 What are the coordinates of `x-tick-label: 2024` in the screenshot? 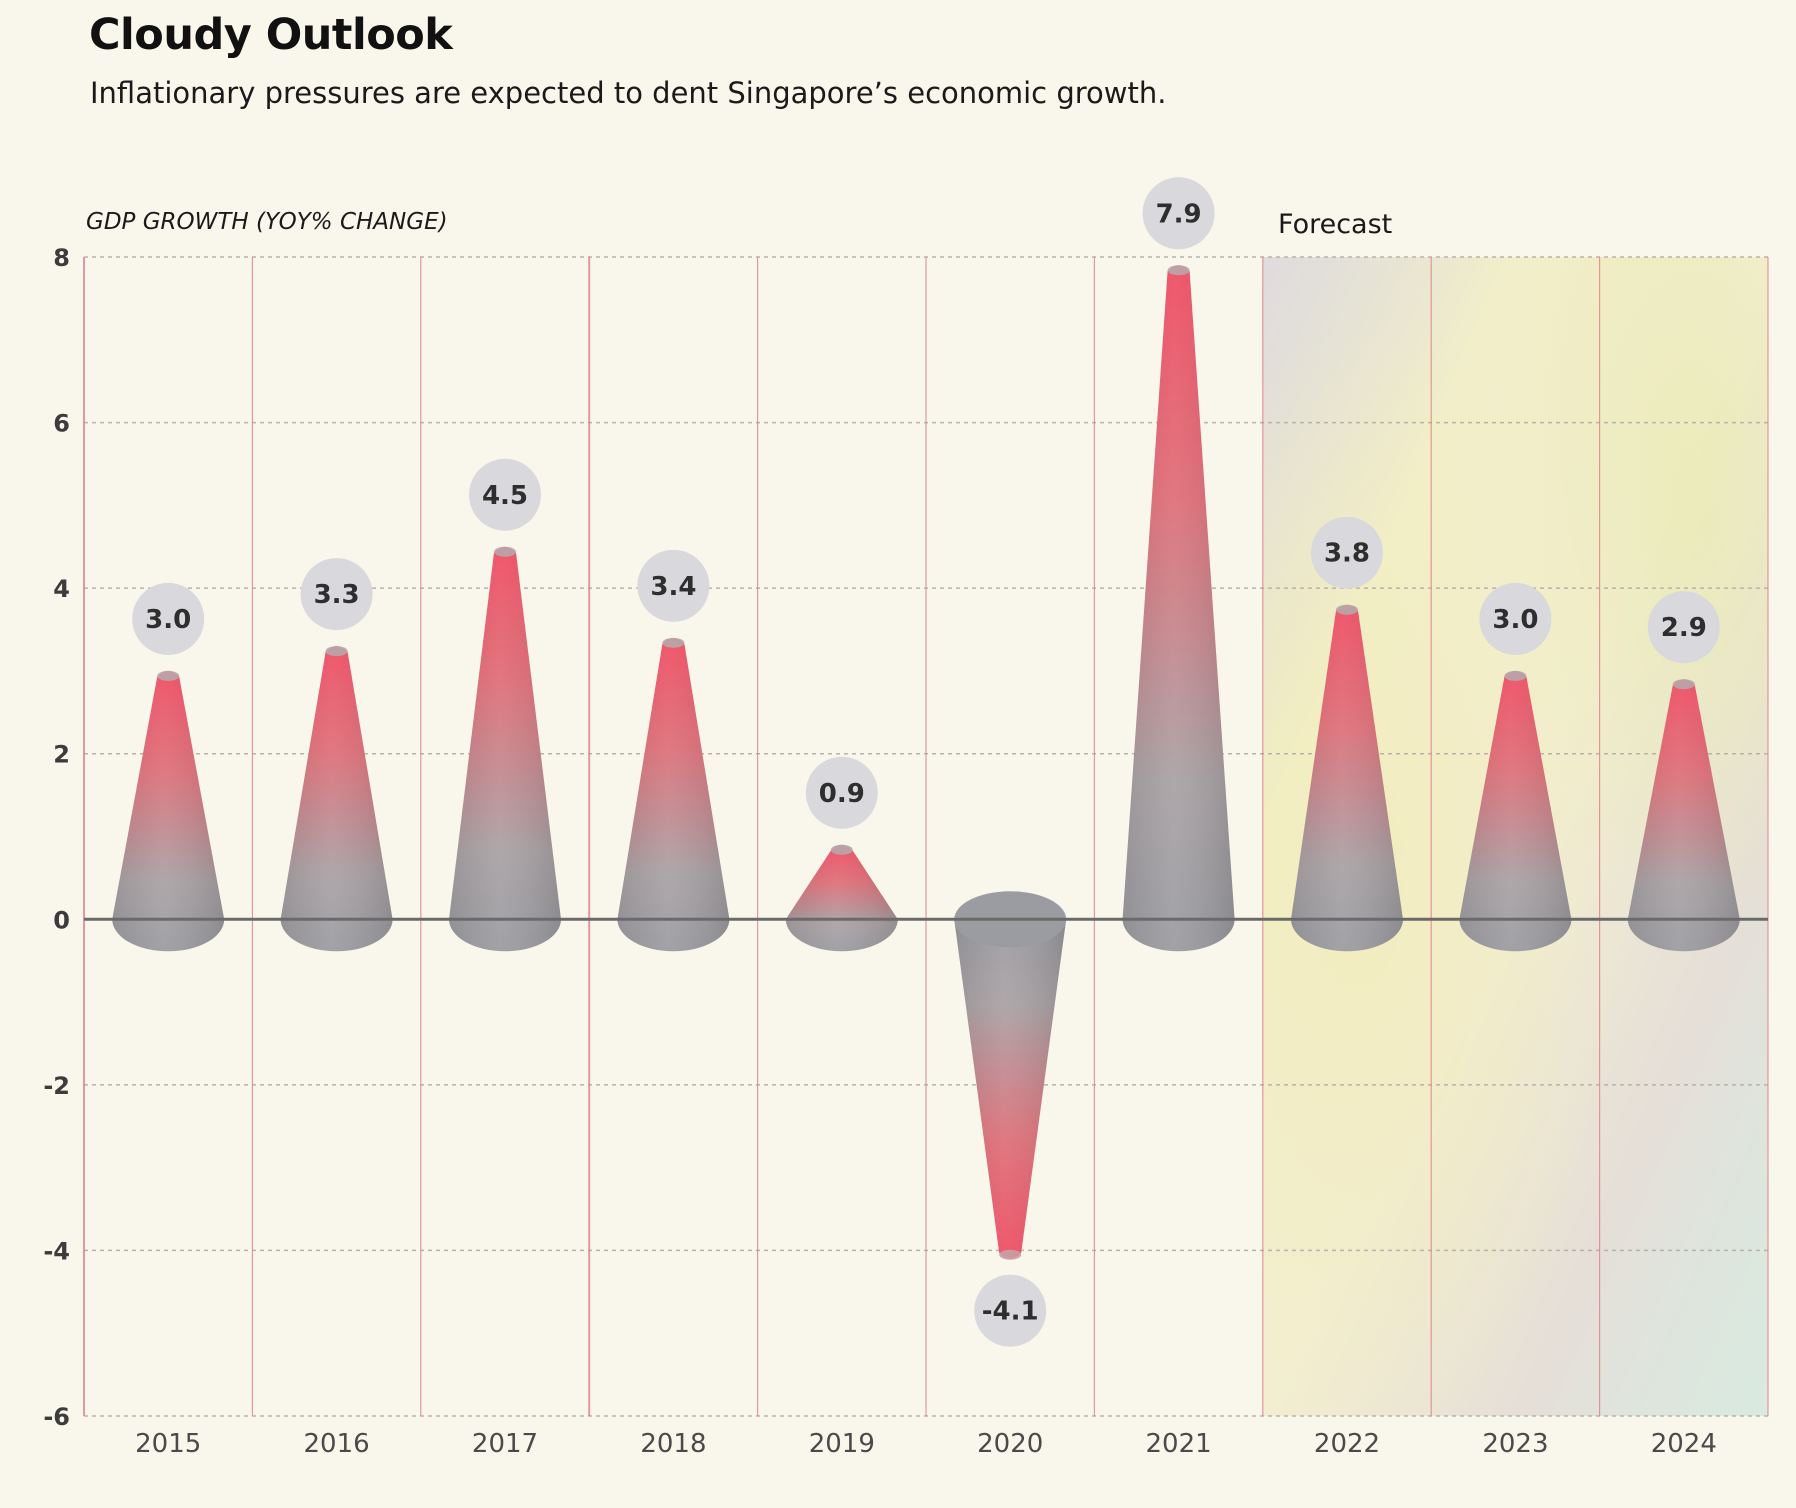 It's located at (1684, 1444).